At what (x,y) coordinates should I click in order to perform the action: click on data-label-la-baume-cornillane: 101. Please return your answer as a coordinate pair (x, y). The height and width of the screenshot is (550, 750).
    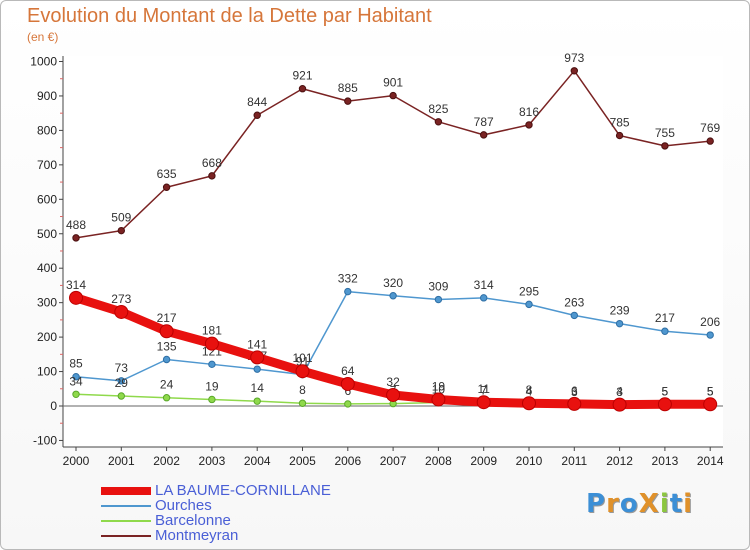
    Looking at the image, I should click on (302, 358).